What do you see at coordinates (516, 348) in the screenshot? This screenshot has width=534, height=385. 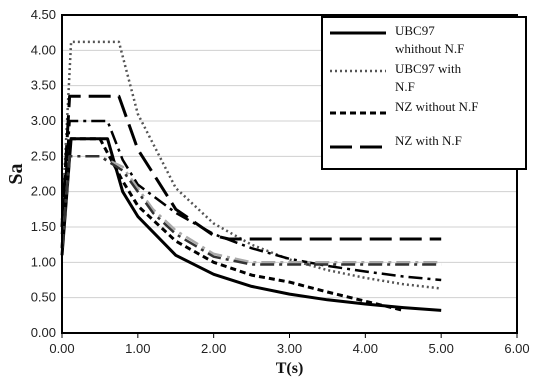 I see `x-tick-label: 6.00` at bounding box center [516, 348].